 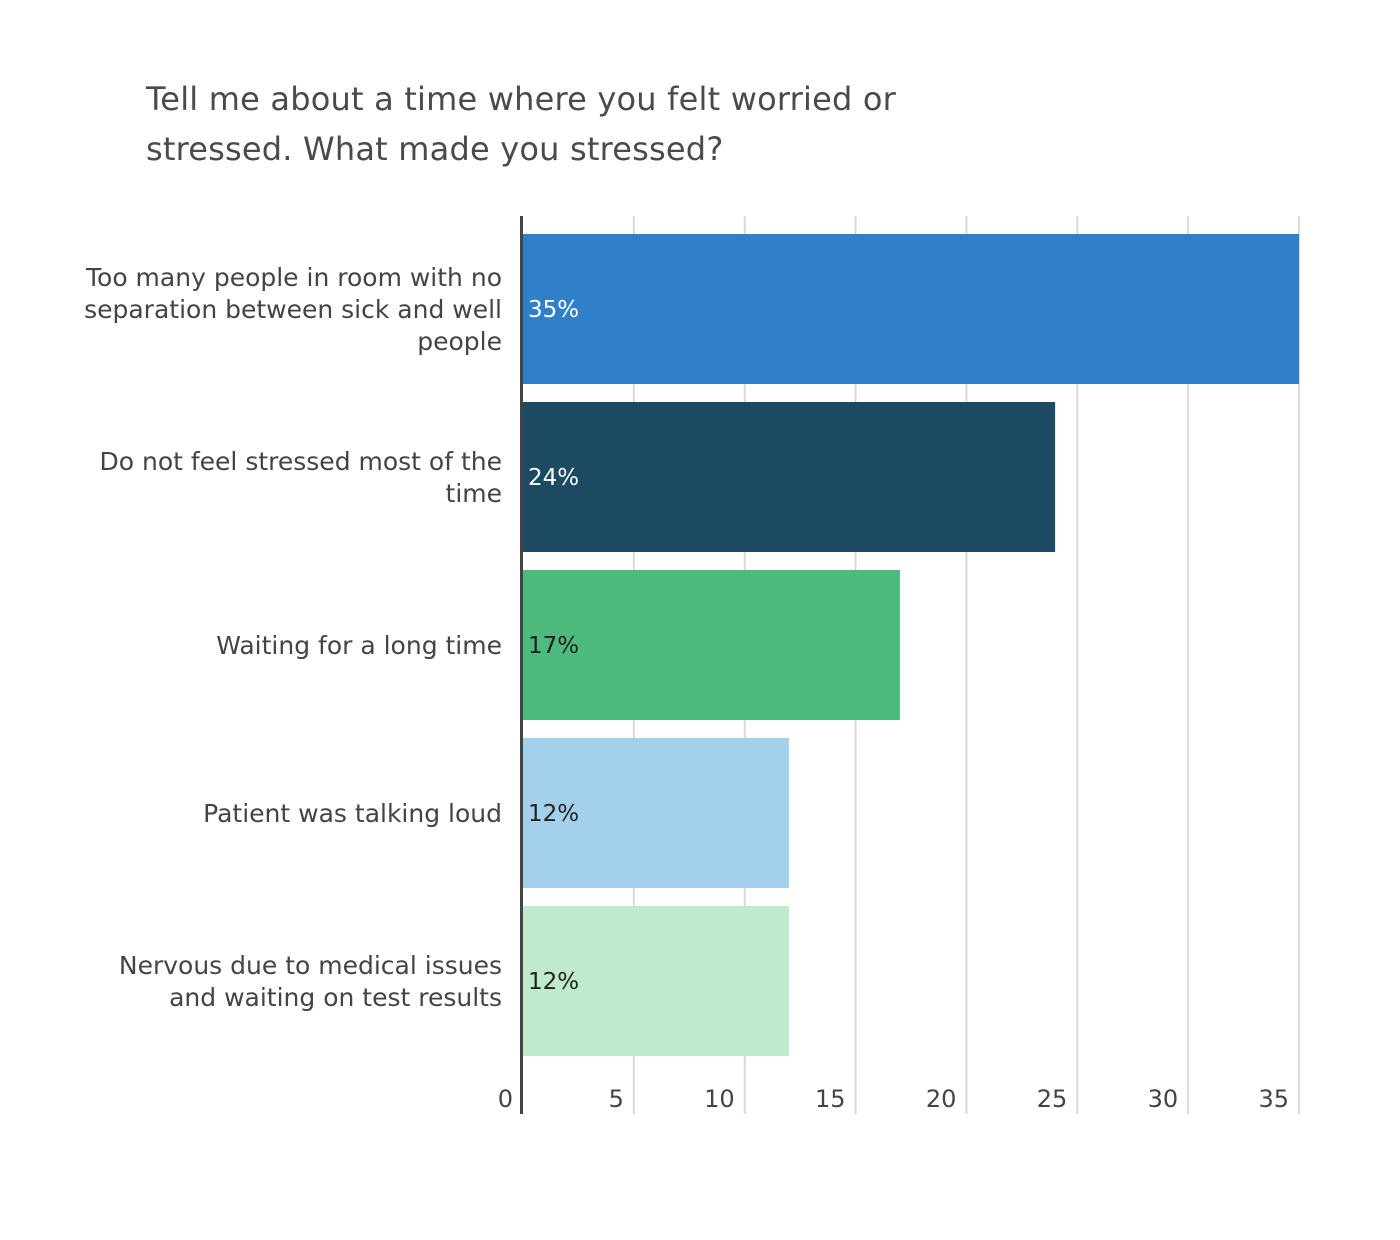 What do you see at coordinates (553, 310) in the screenshot?
I see `data-label: 35%` at bounding box center [553, 310].